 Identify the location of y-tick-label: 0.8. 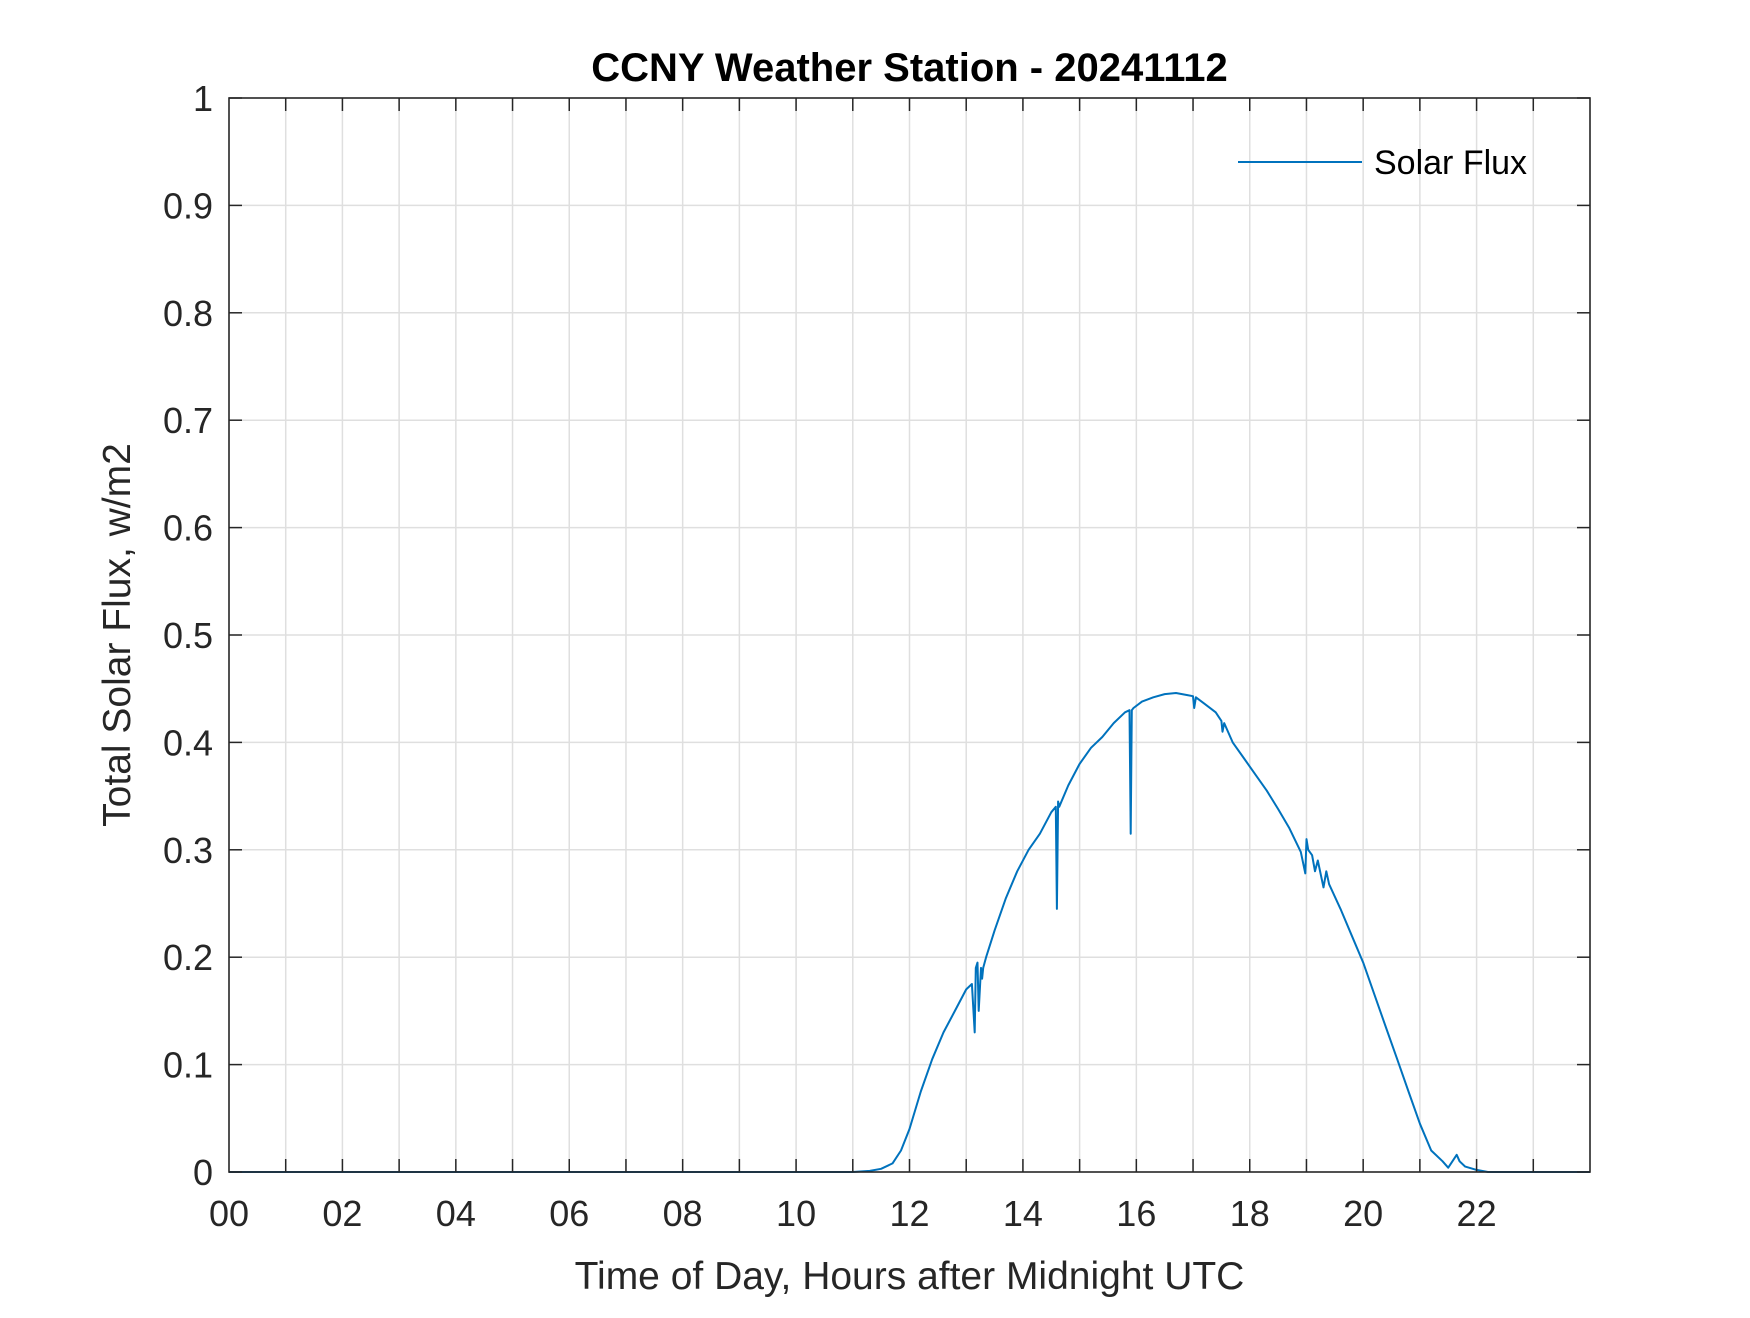
(188, 313).